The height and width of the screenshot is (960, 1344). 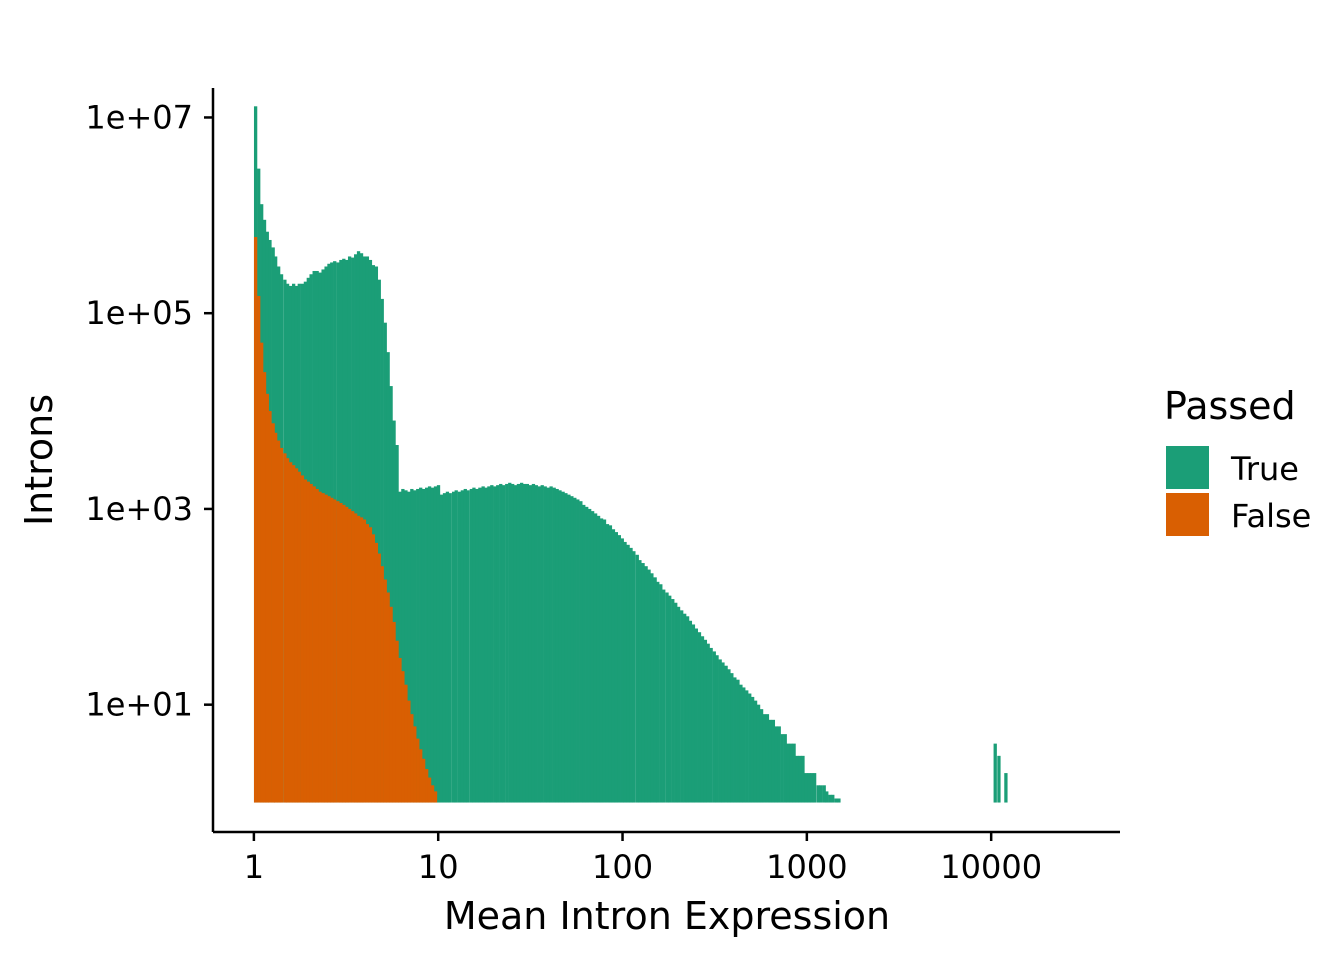 I want to click on legend-swatch-true, so click(x=1187, y=467).